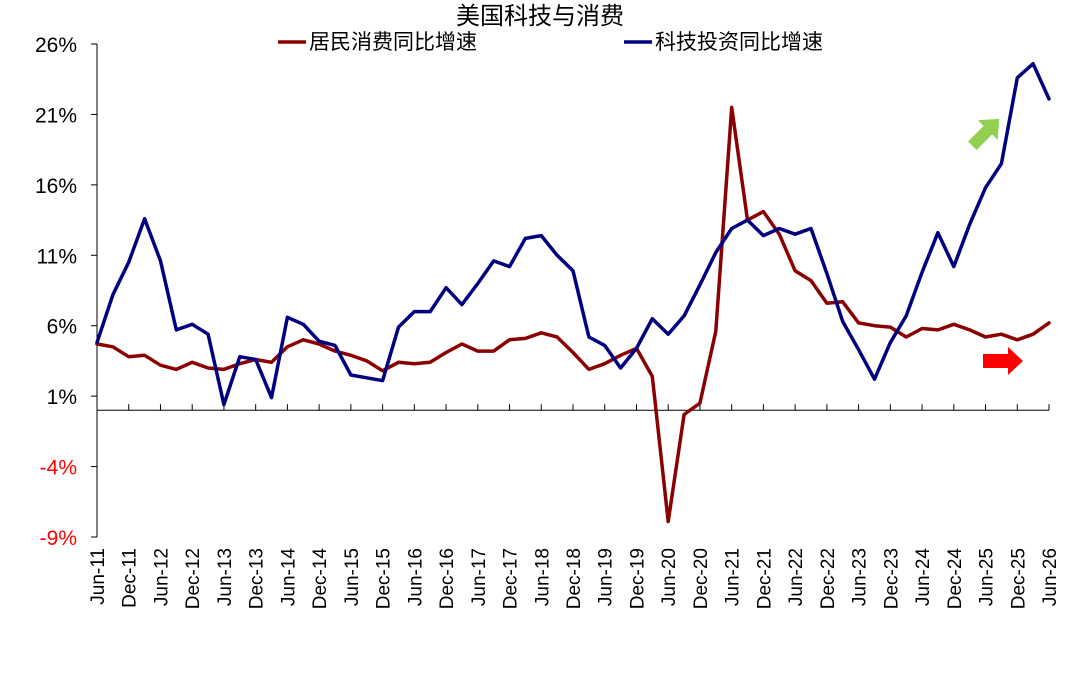  Describe the element at coordinates (1050, 577) in the screenshot. I see `x-tick-label: Jun-26` at that location.